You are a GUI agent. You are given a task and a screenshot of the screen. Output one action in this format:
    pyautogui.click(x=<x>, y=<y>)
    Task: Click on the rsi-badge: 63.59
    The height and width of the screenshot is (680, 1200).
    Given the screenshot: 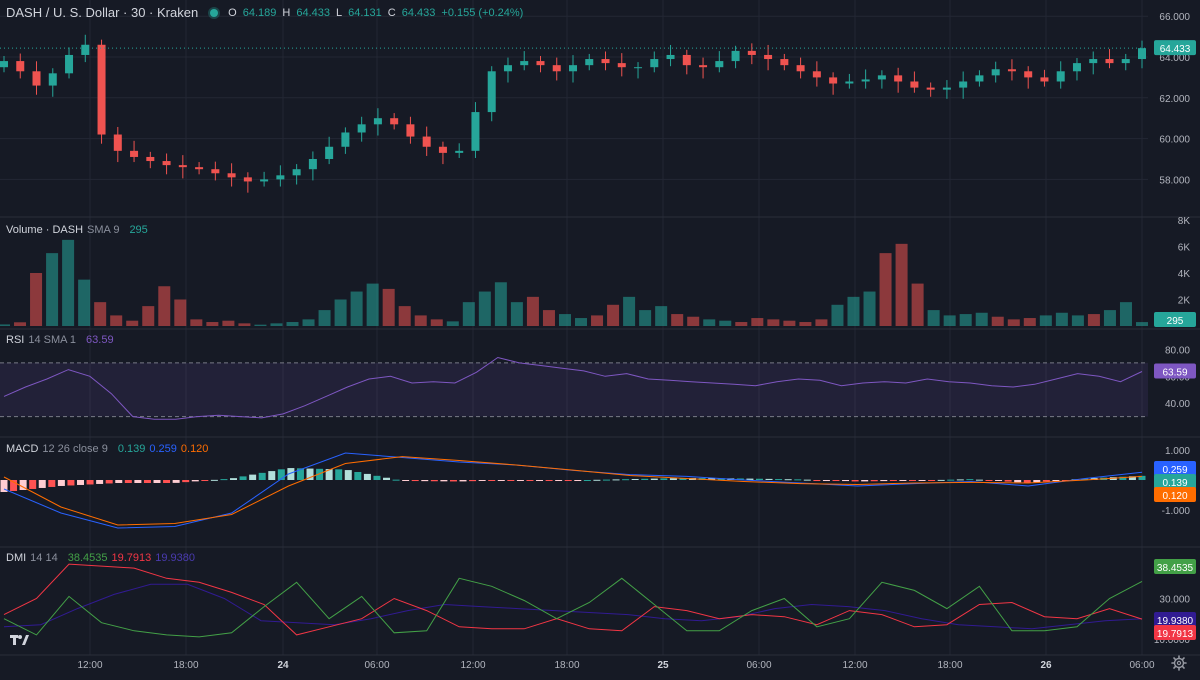 What is the action you would take?
    pyautogui.click(x=1174, y=372)
    